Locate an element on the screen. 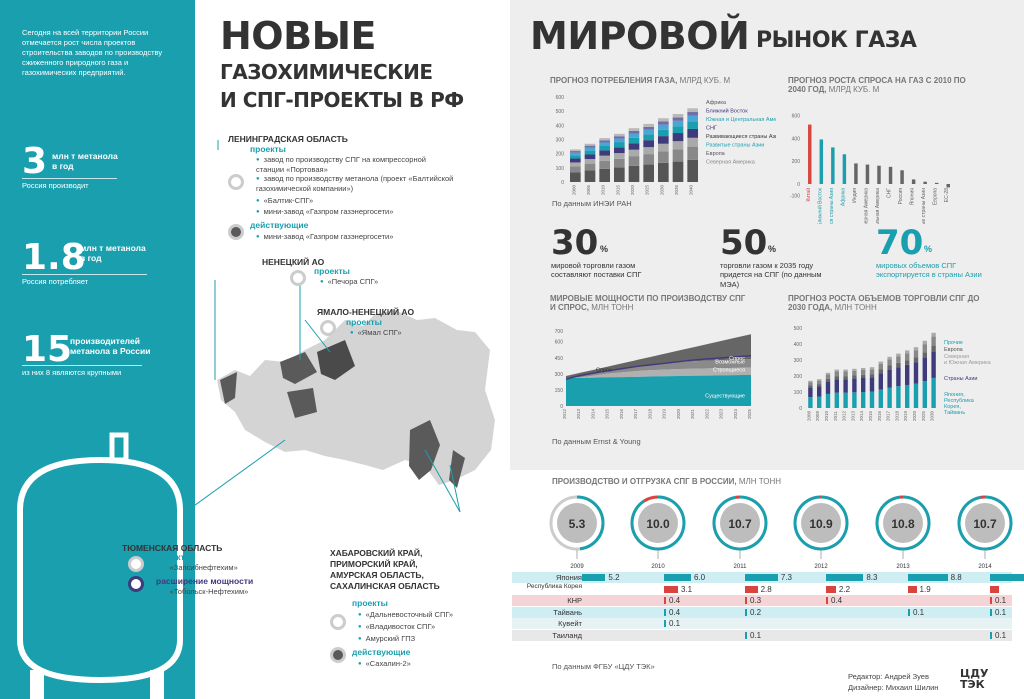  y-tick-label: 300 is located at coordinates (798, 361).